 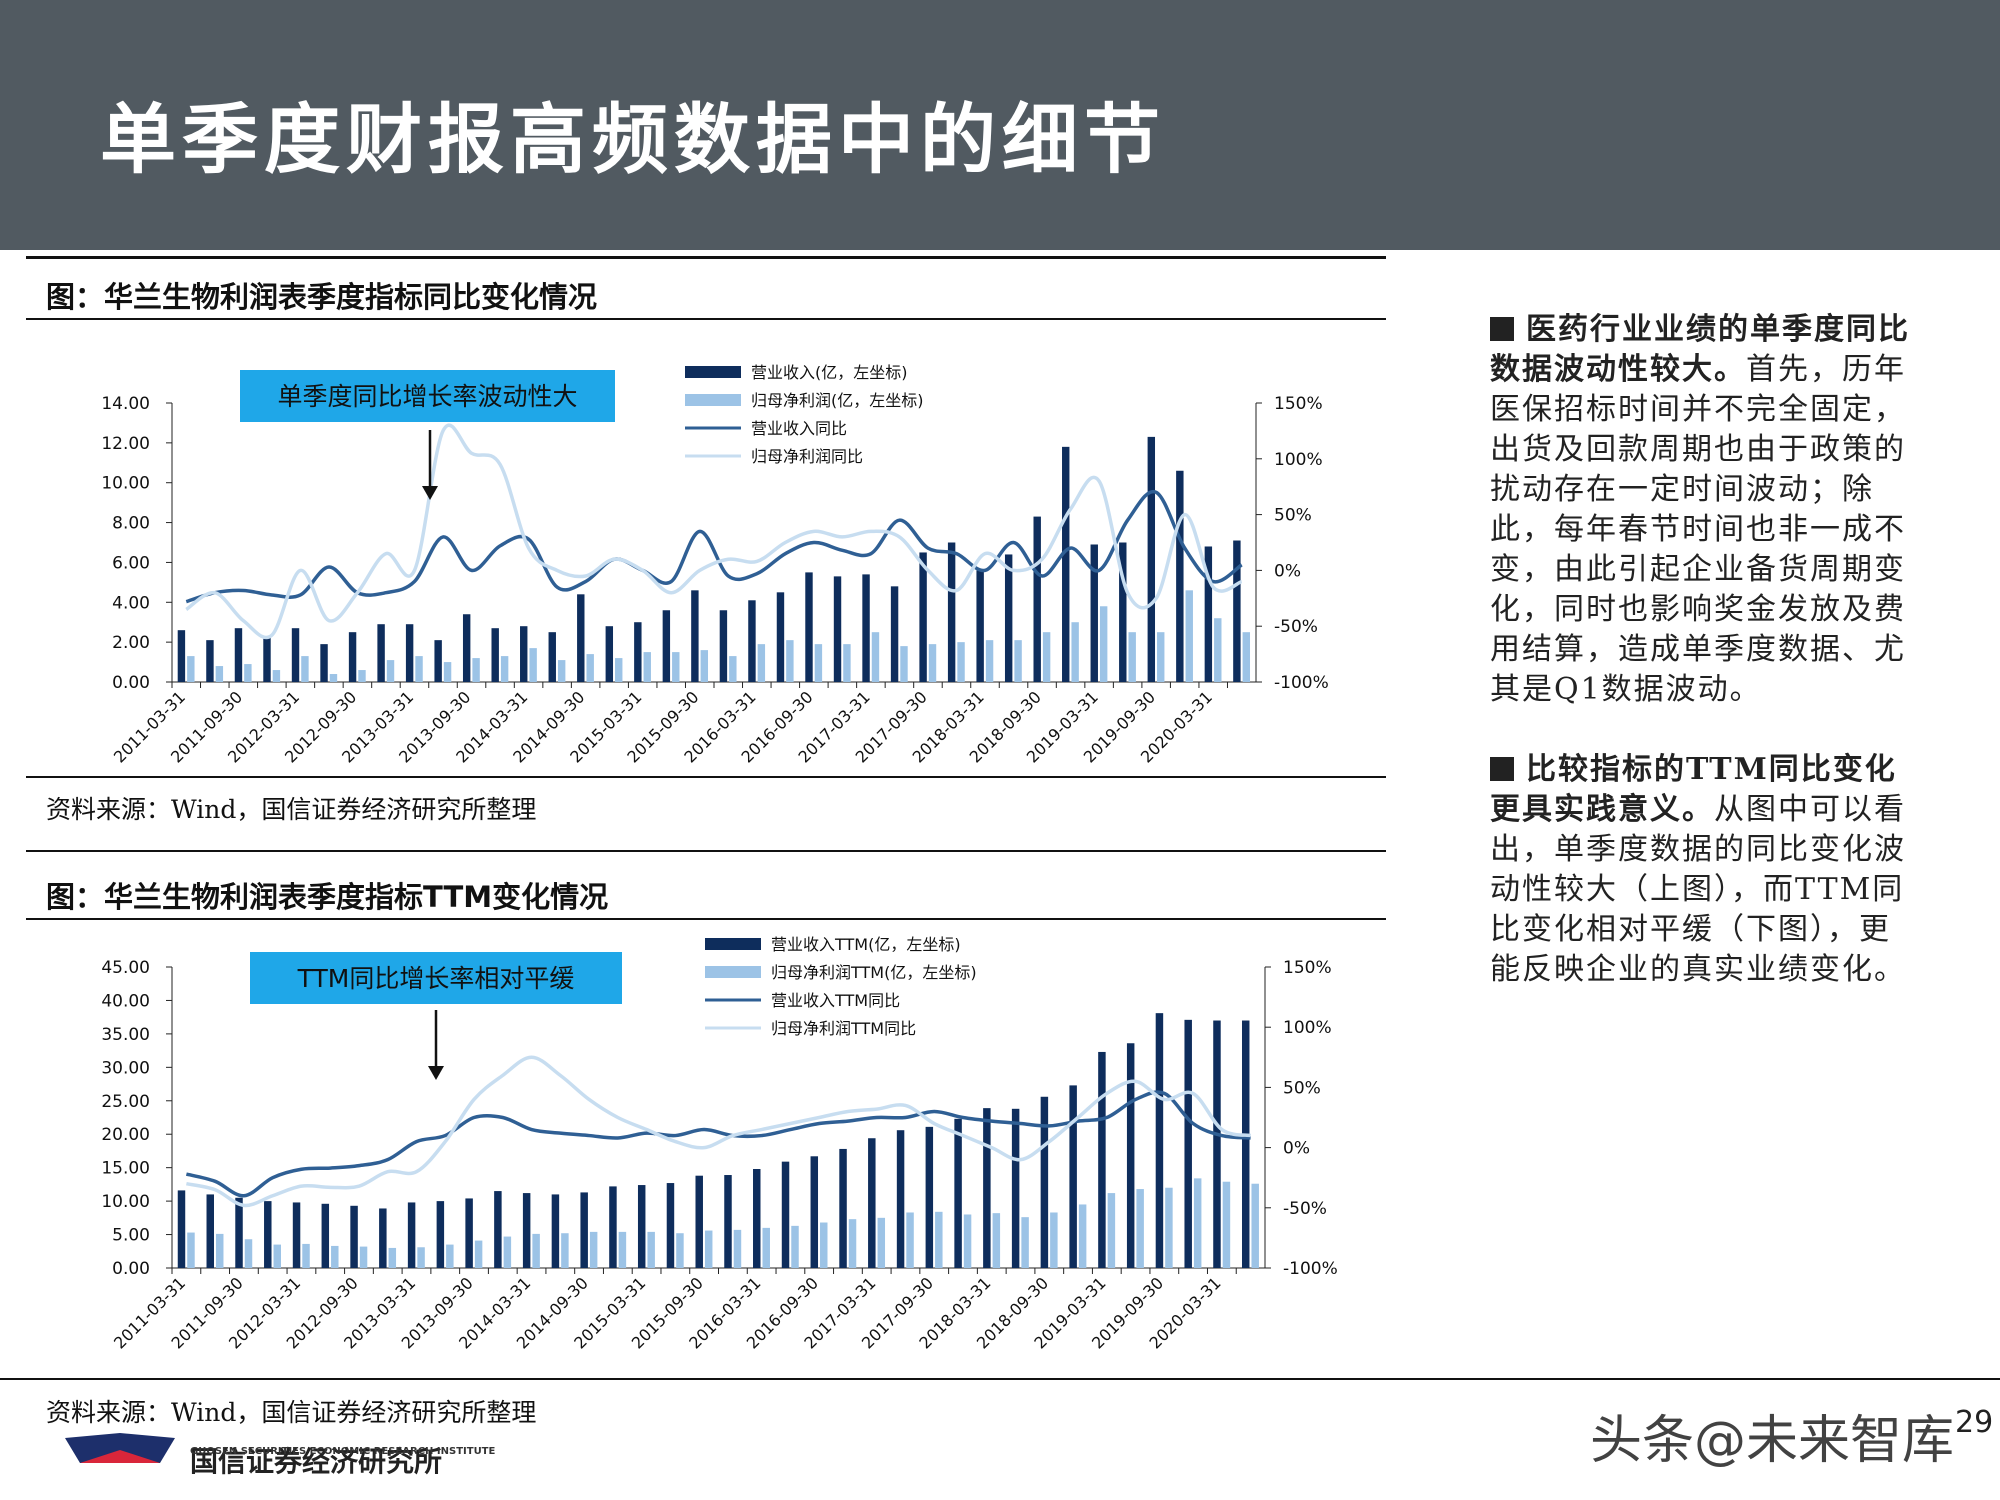 What do you see at coordinates (327, 897) in the screenshot?
I see `figure2-caption: 图：华兰生物利润表季度指标TTM变化情况` at bounding box center [327, 897].